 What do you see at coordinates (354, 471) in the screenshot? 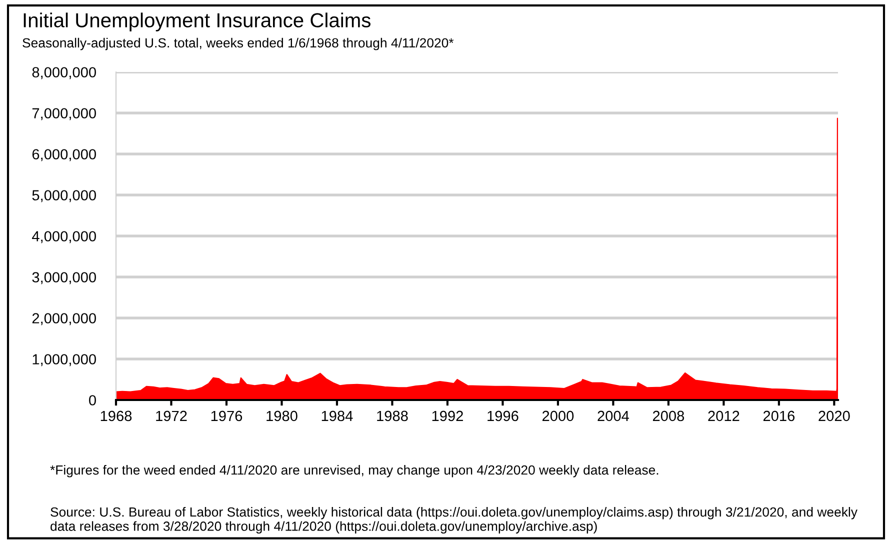
I see `text: *Figures for the weed ended 4/11/2020 are unrevised, may change upon 4/23/2020 weekly data release.` at bounding box center [354, 471].